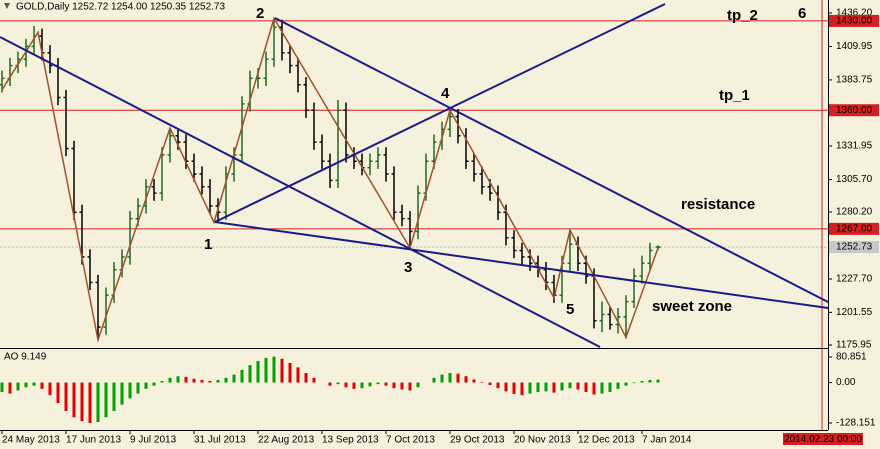  I want to click on level-label: 1430.00, so click(854, 21).